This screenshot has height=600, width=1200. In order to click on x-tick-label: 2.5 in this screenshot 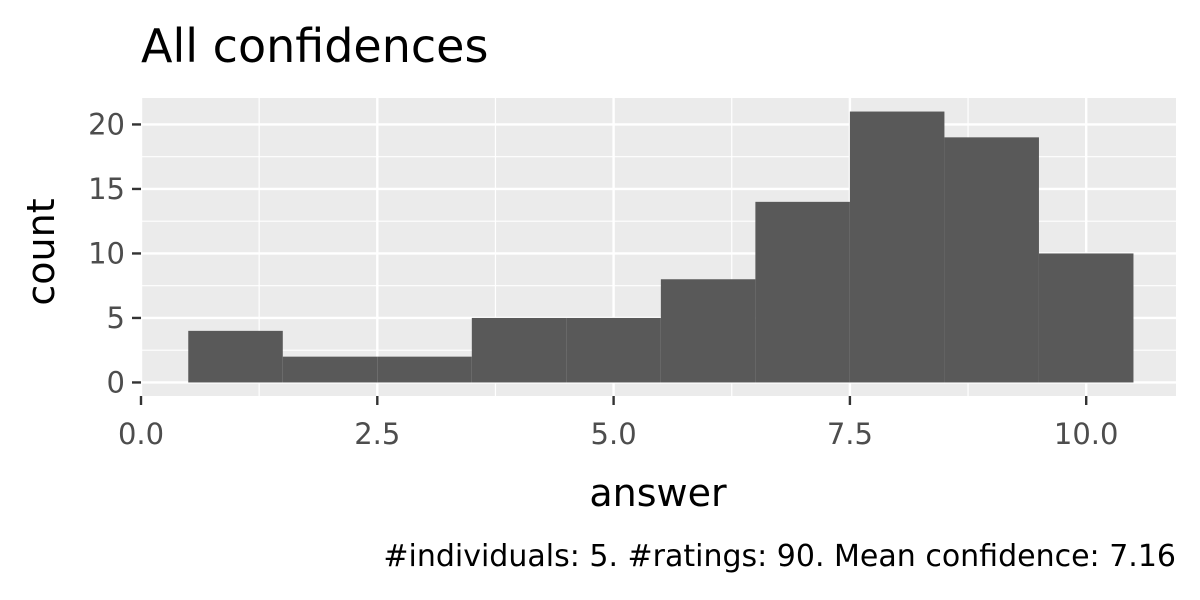, I will do `click(377, 434)`.